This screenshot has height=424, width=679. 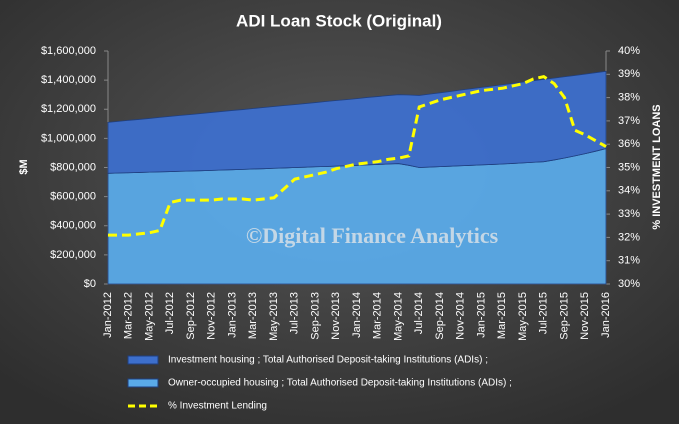 I want to click on y-tick-label: $1,400,000, so click(x=68, y=80).